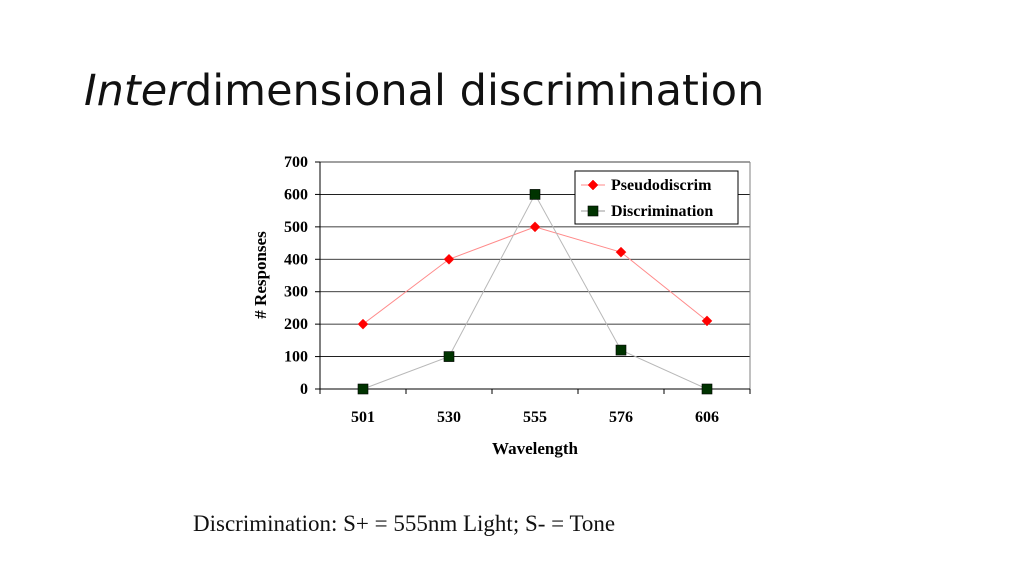 The image size is (1024, 575). Describe the element at coordinates (260, 275) in the screenshot. I see `y-axis-label: # Responses` at that location.